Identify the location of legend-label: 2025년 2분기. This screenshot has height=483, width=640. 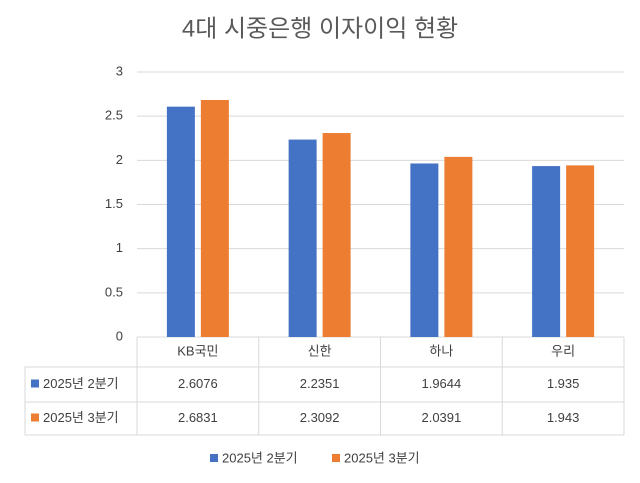
(260, 457).